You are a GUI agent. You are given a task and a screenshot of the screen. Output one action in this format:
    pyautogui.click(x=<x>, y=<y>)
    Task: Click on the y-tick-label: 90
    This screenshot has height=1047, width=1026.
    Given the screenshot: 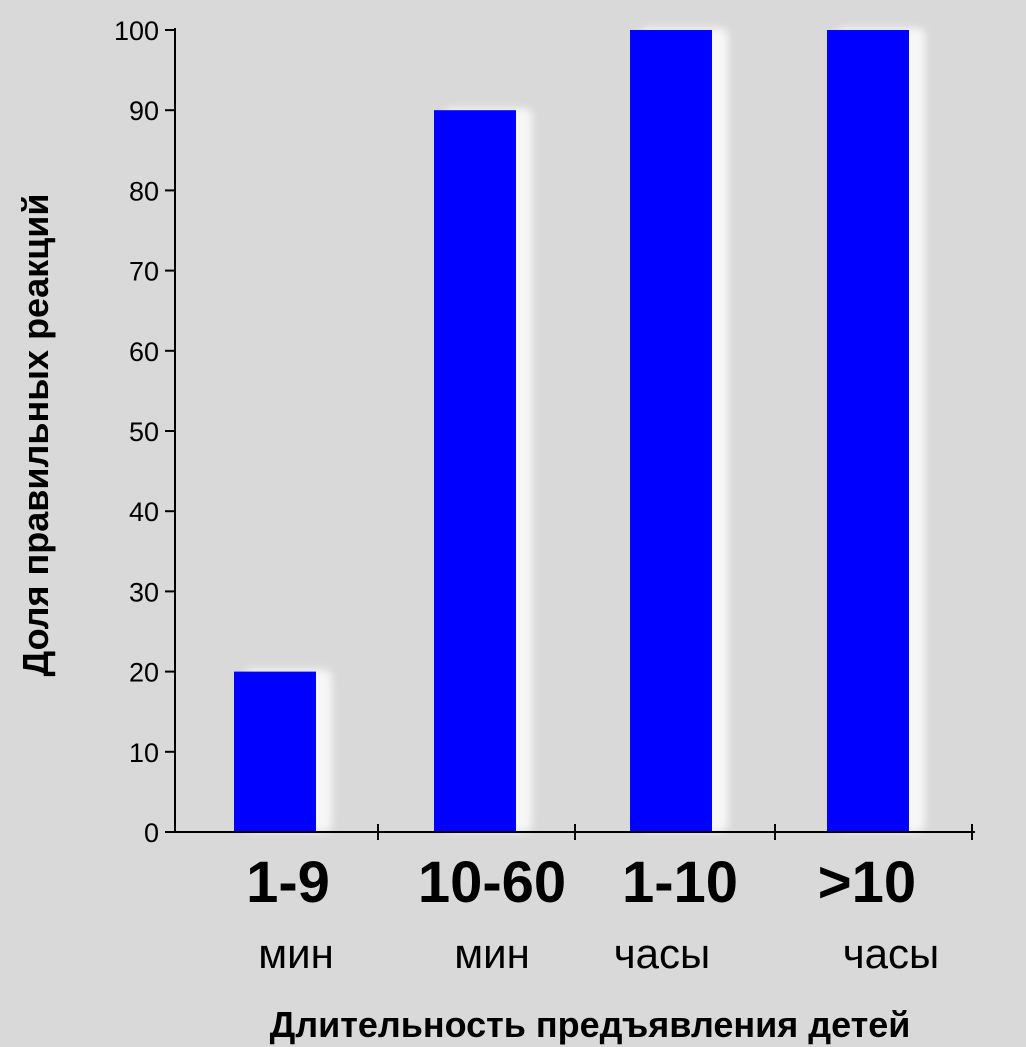 What is the action you would take?
    pyautogui.click(x=144, y=111)
    